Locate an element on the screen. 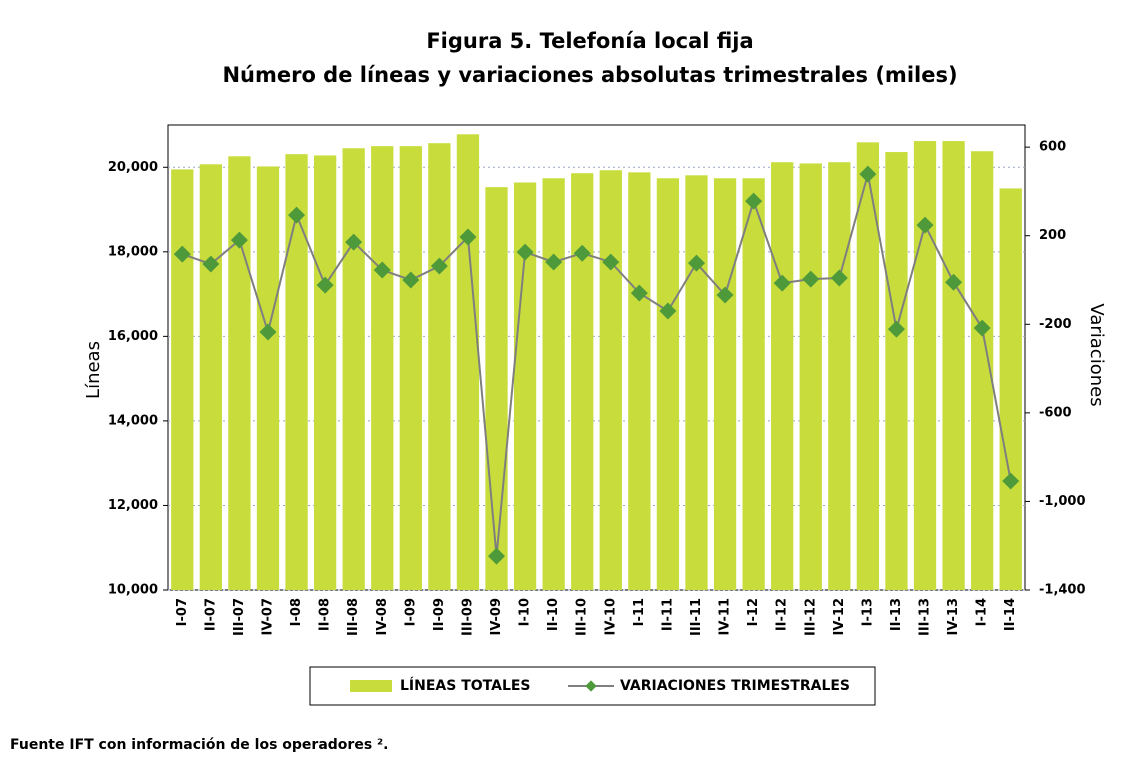 The height and width of the screenshot is (782, 1132). x-tick-label: IV-10 is located at coordinates (610, 616).